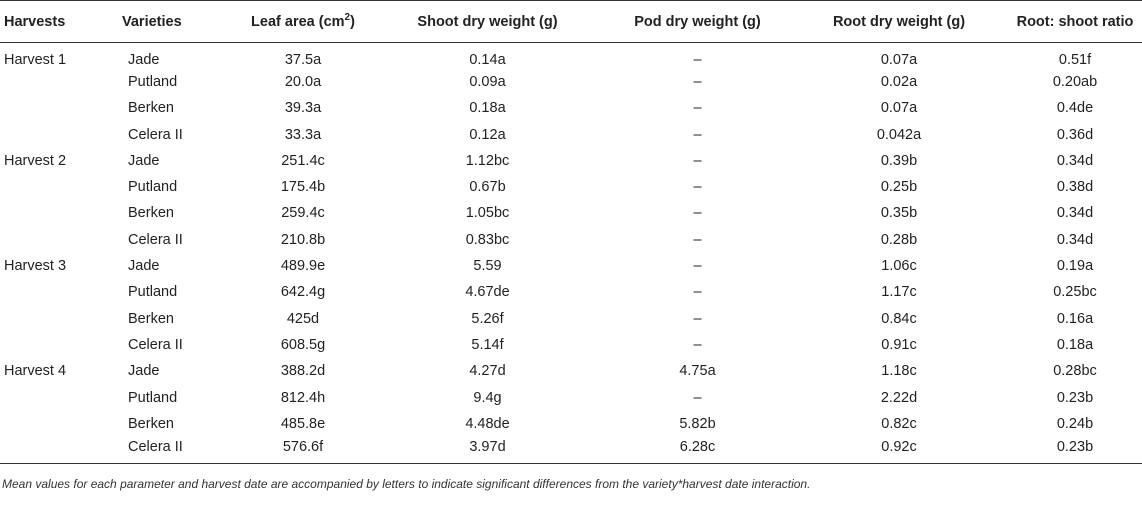 The image size is (1142, 510). Describe the element at coordinates (303, 81) in the screenshot. I see `cell-leaf-area: 20.0a` at that location.